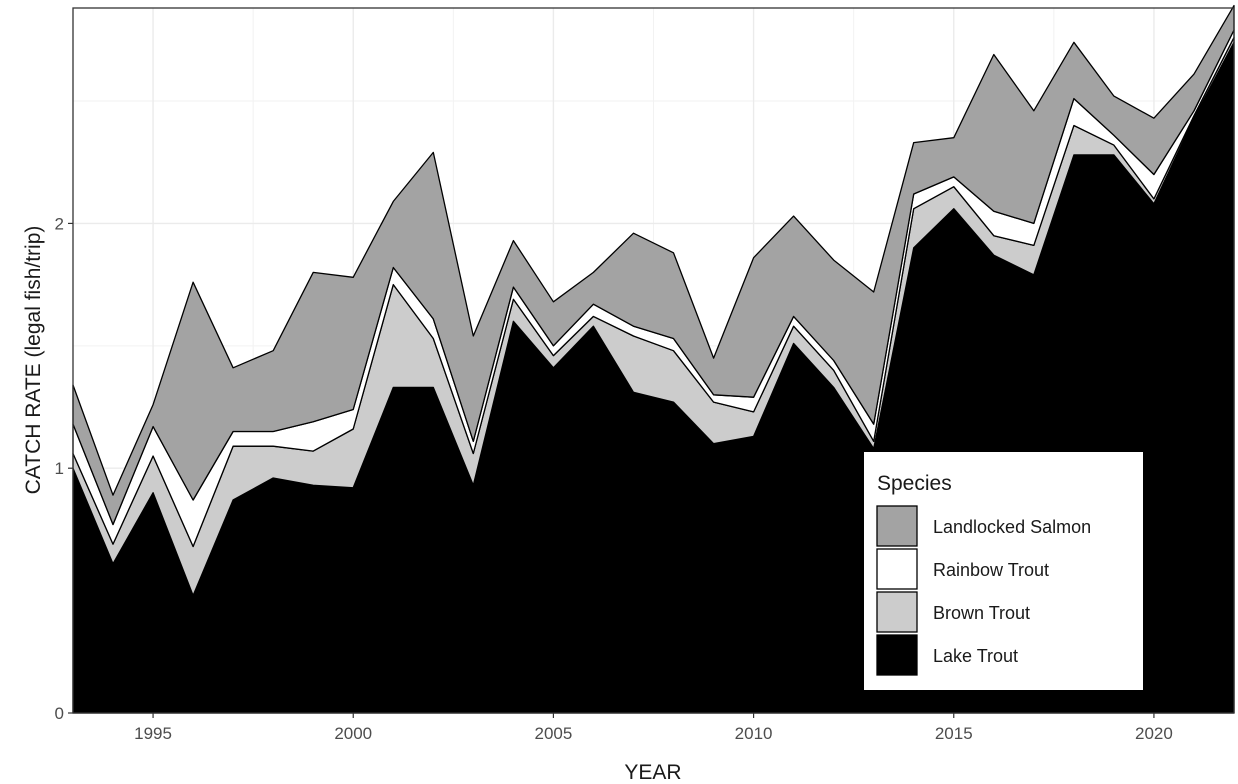 The width and height of the screenshot is (1238, 784). What do you see at coordinates (897, 526) in the screenshot?
I see `legend-key-landlocked-salmon` at bounding box center [897, 526].